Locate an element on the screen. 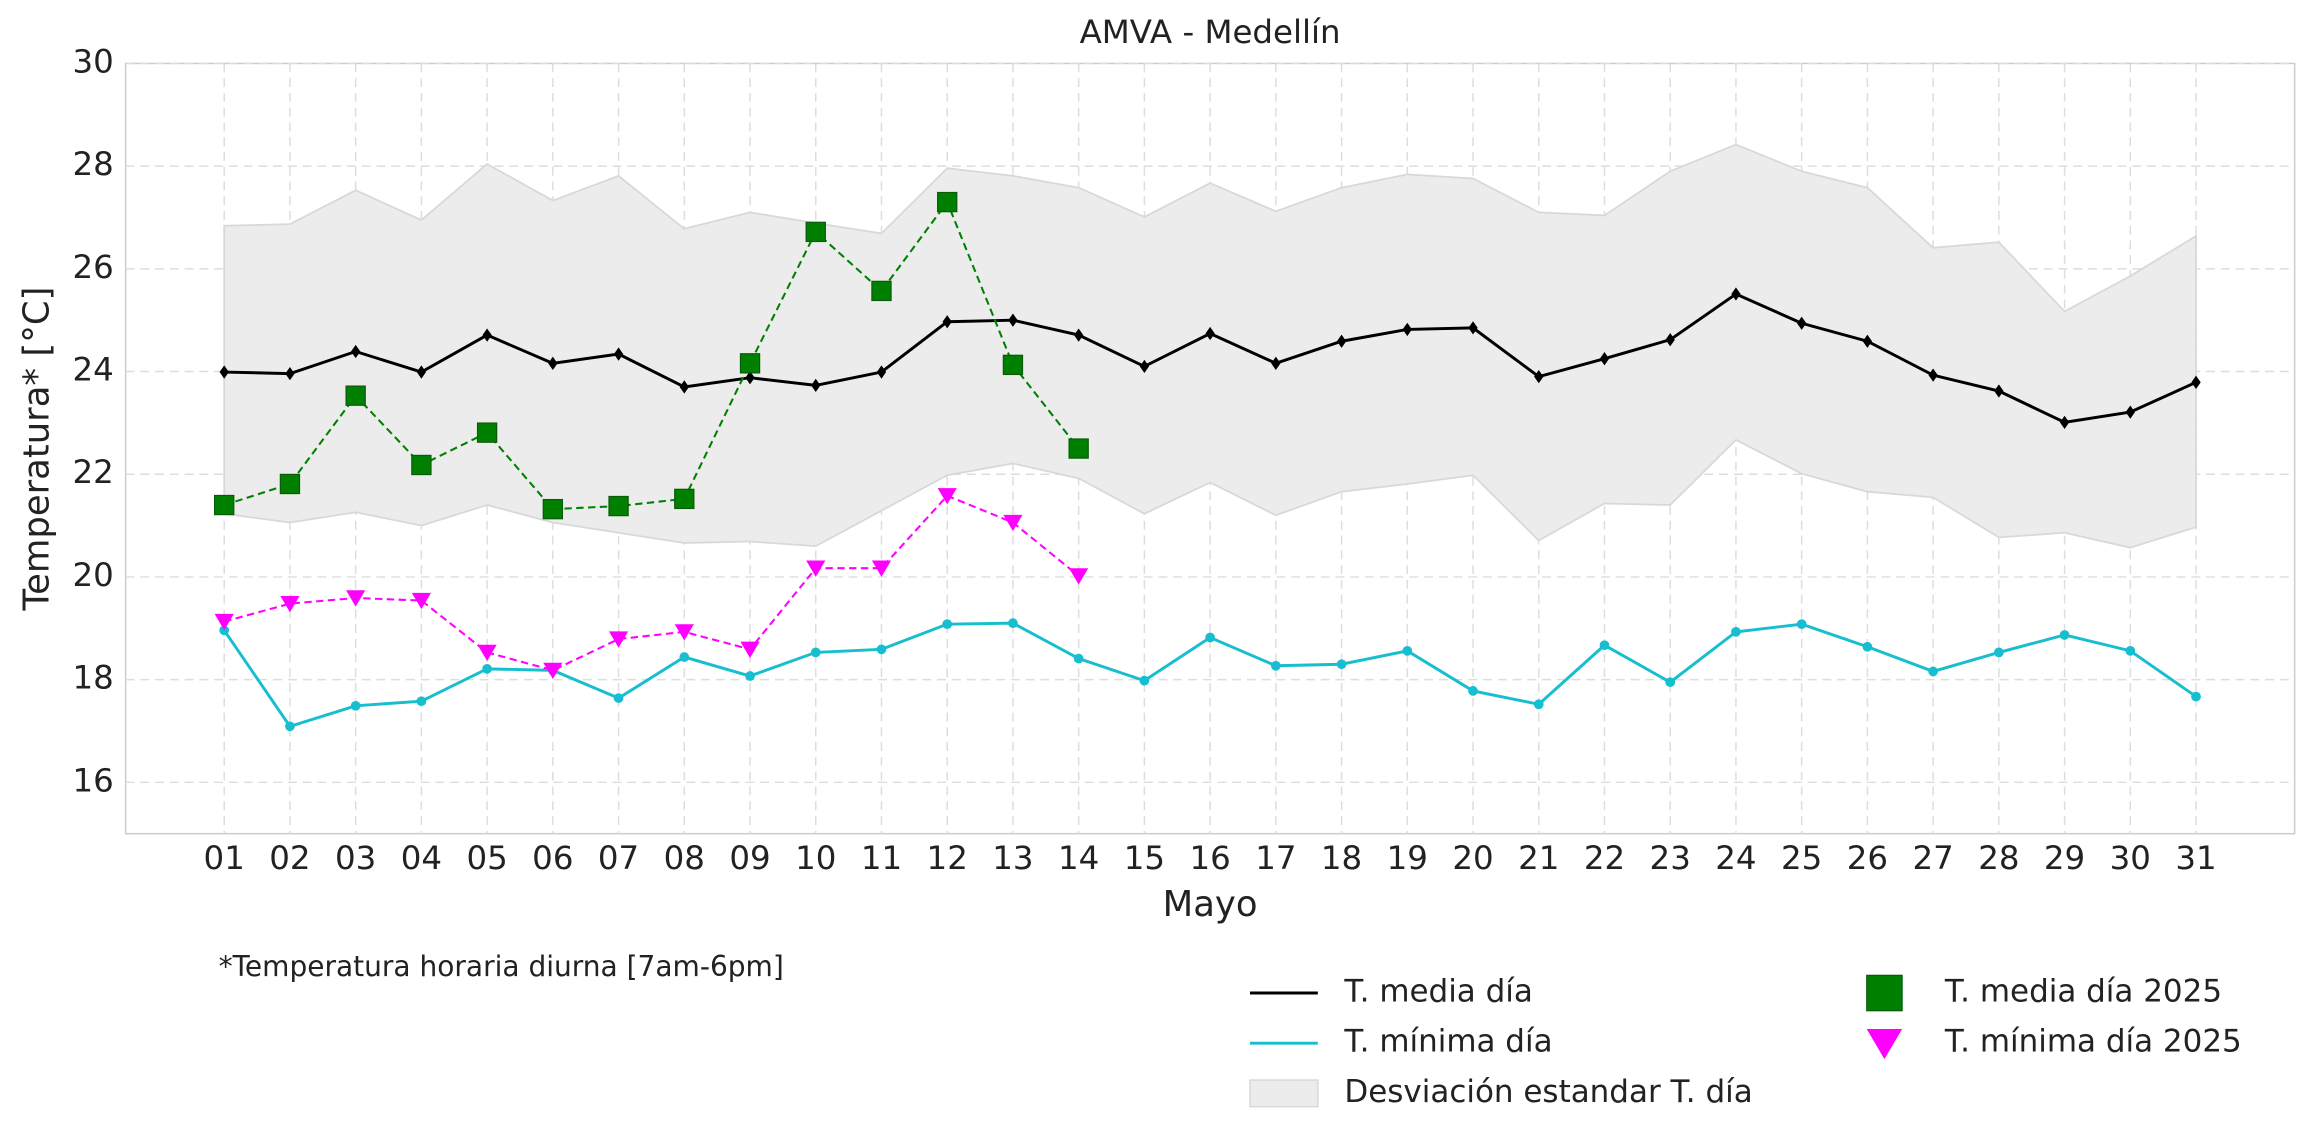  x-tick-label: 12 is located at coordinates (947, 858).